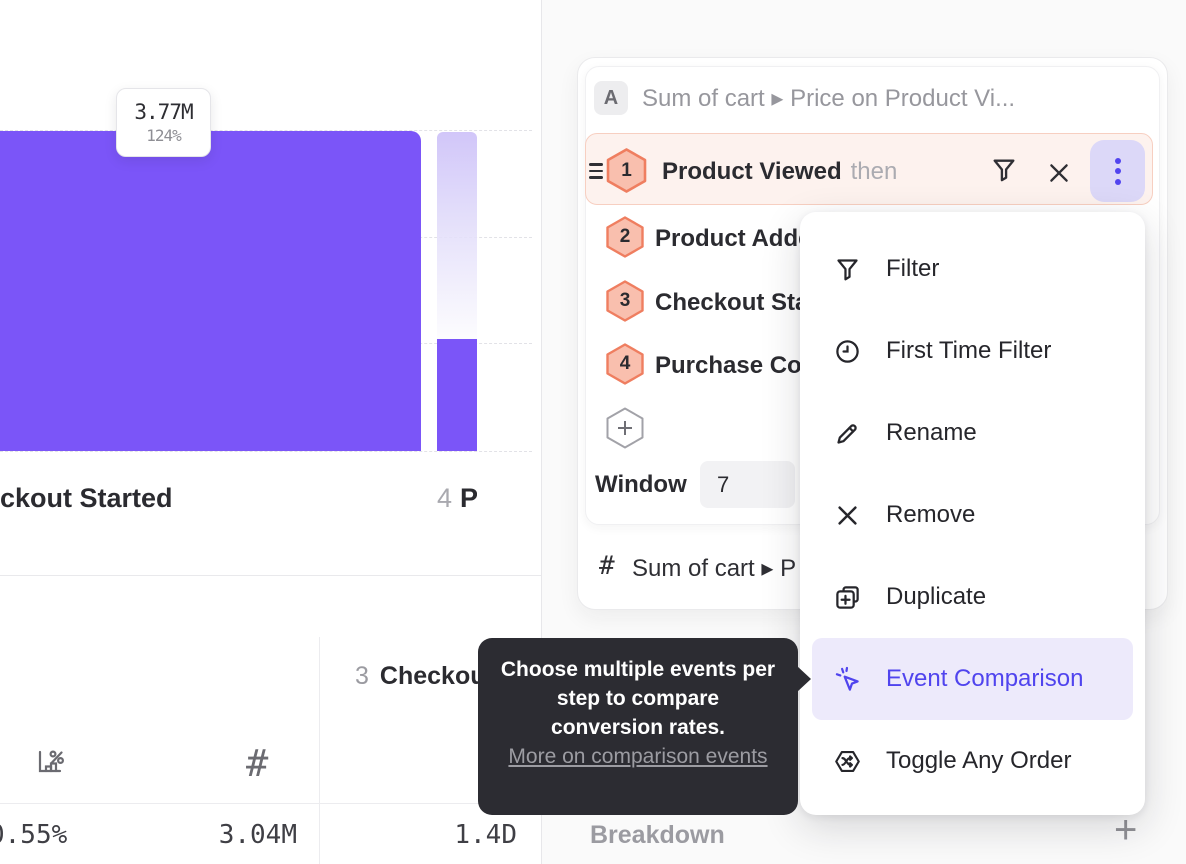 This screenshot has height=864, width=1186. I want to click on chart-hover-tooltip: 3.77M 124%, so click(163, 122).